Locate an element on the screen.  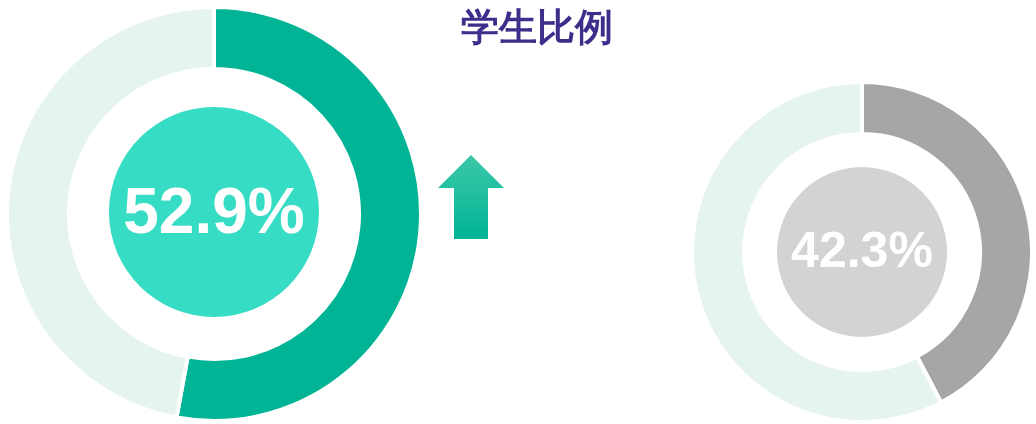
text: 学生比例 is located at coordinates (537, 27).